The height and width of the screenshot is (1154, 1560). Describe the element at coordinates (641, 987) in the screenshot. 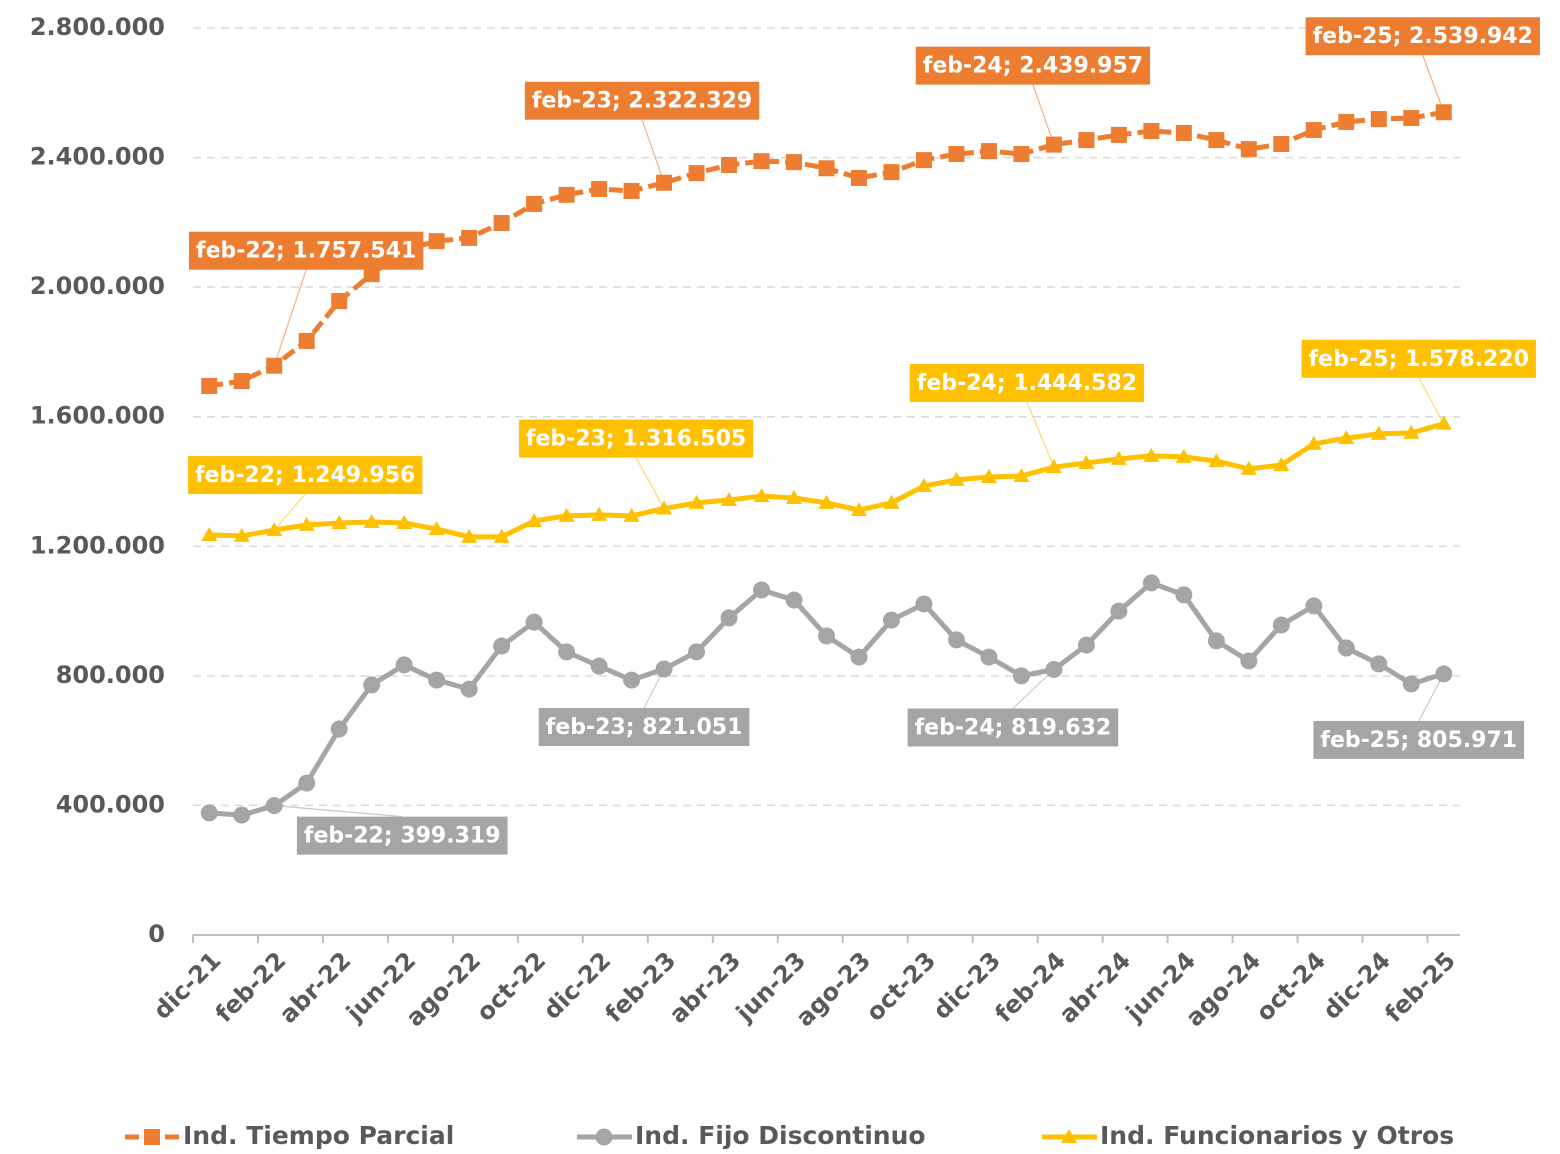

I see `x-tick-label: feb-23` at that location.